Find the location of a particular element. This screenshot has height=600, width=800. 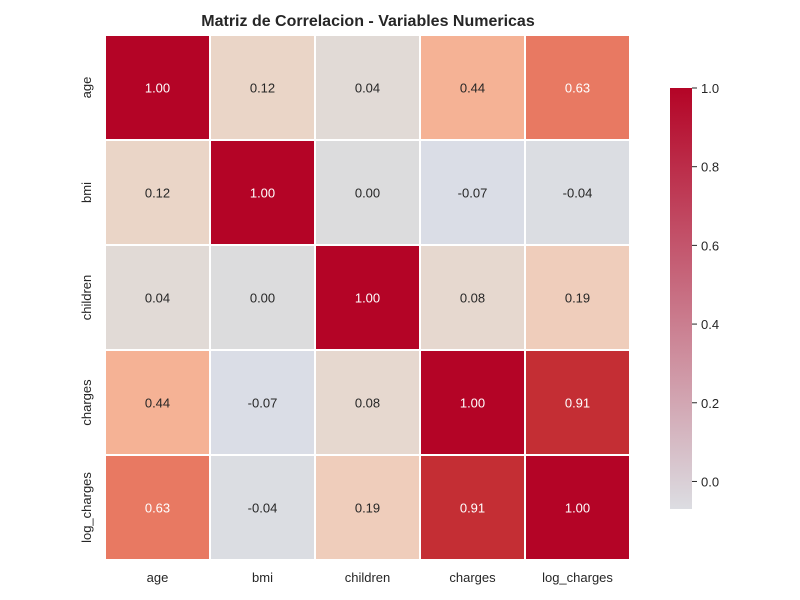

colorbar-gradient is located at coordinates (681, 298).